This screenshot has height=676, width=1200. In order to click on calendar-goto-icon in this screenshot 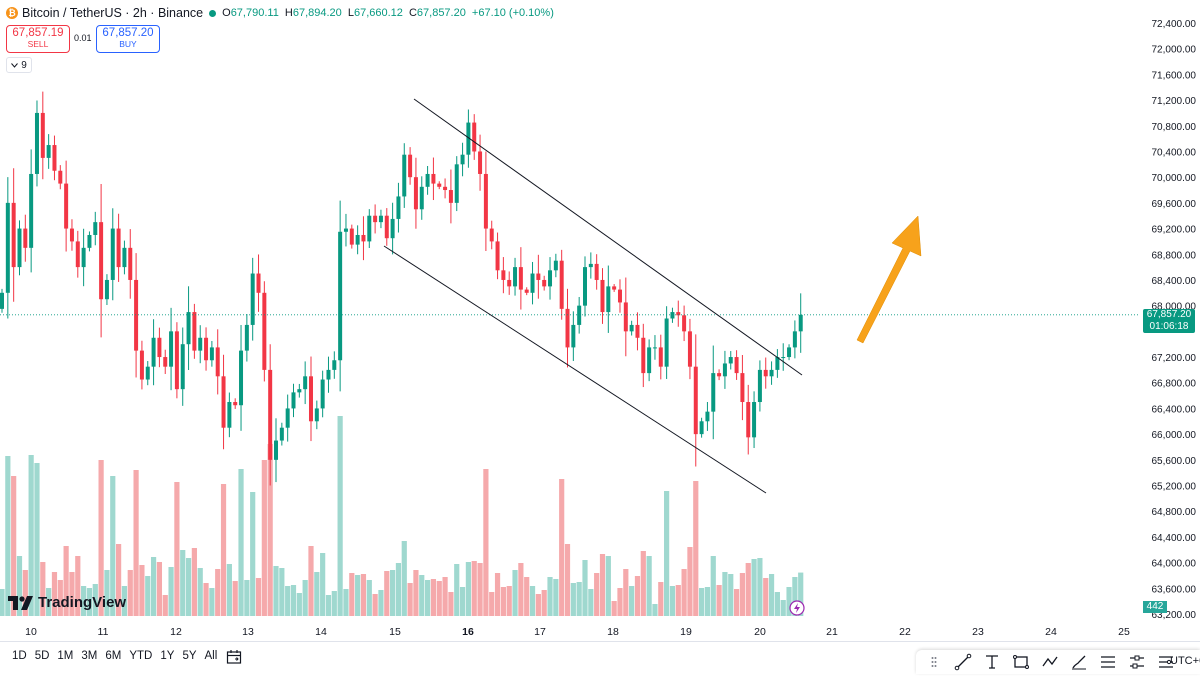, I will do `click(234, 657)`.